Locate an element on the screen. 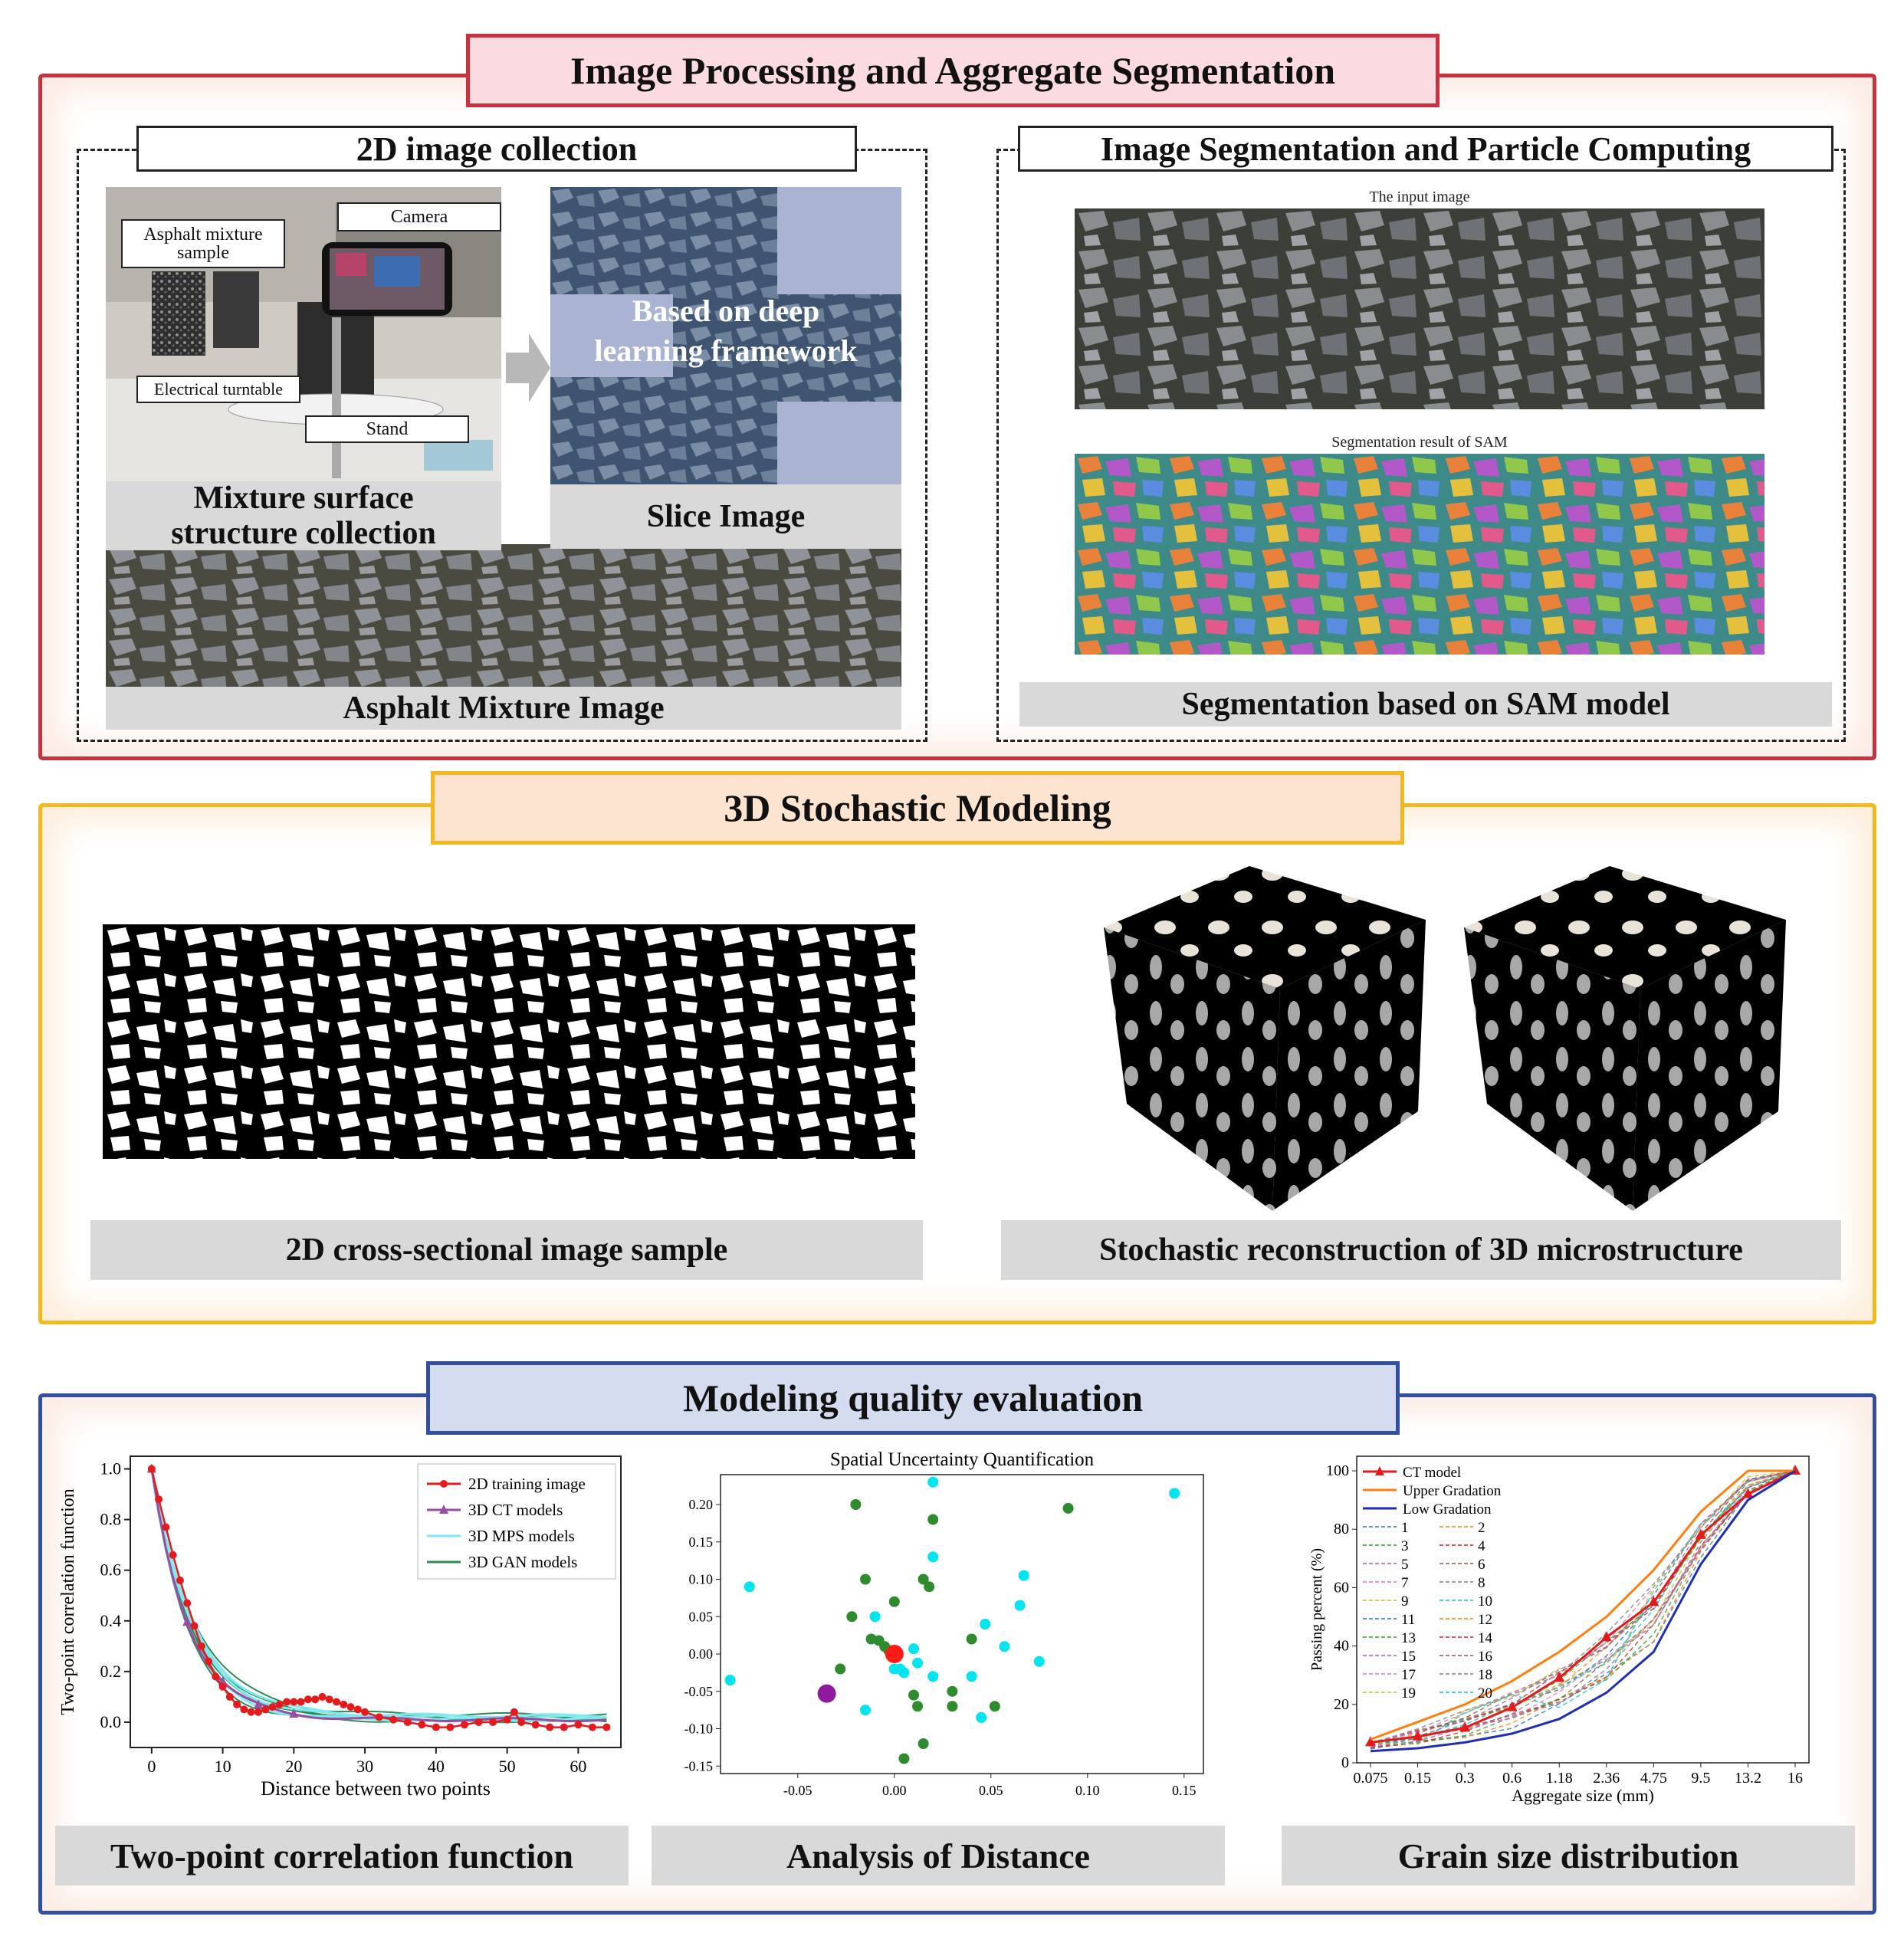  x-tick-label: 60 is located at coordinates (578, 1767).